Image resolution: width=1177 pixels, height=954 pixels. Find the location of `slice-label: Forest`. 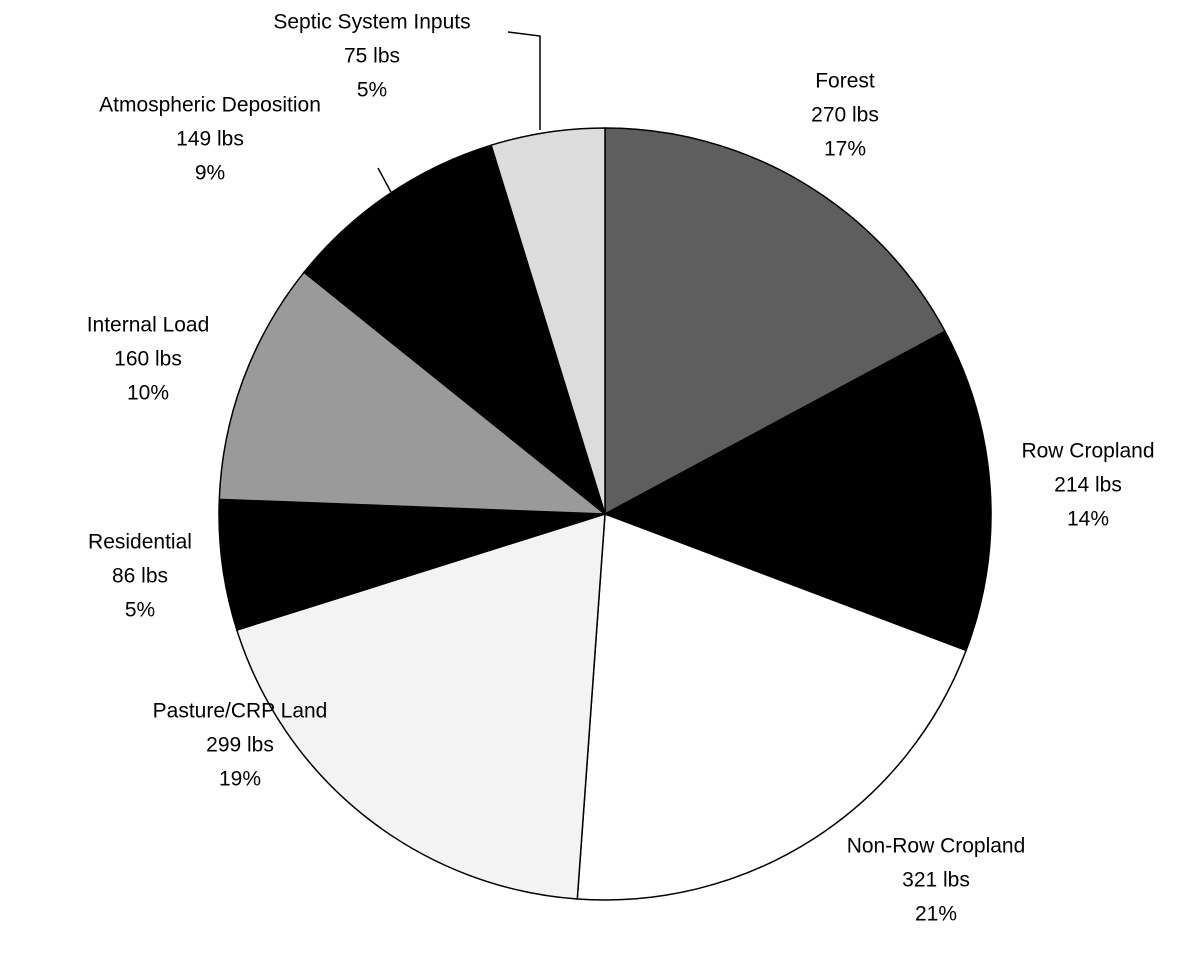

slice-label: Forest is located at coordinates (845, 81).